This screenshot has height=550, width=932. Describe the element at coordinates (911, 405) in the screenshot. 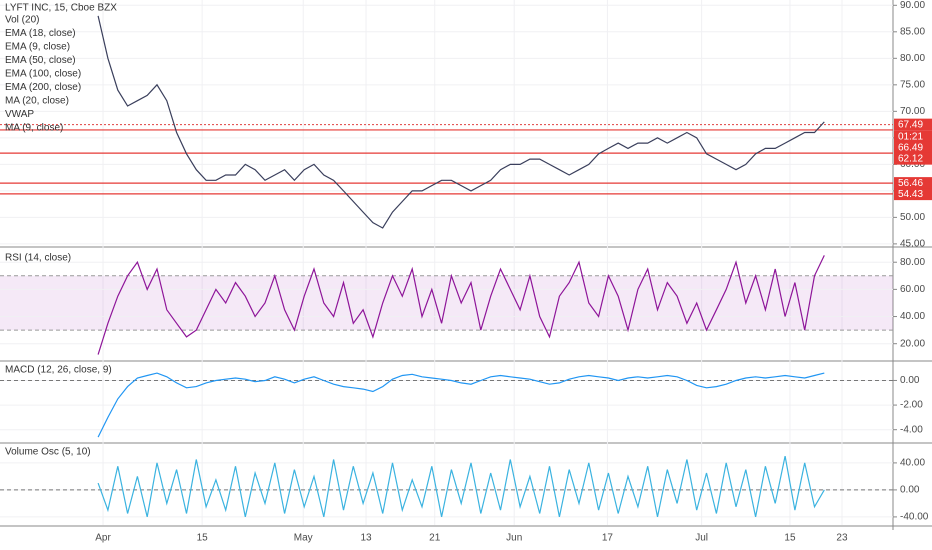

I see `y-tick-label: -2.00` at that location.